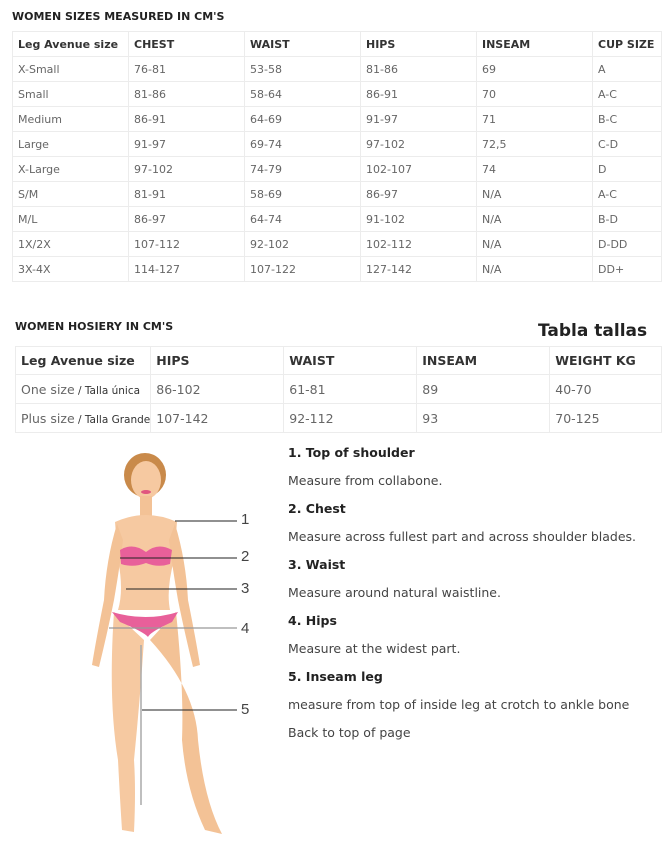 Image resolution: width=662 pixels, height=847 pixels. I want to click on table-cell: B-C, so click(627, 119).